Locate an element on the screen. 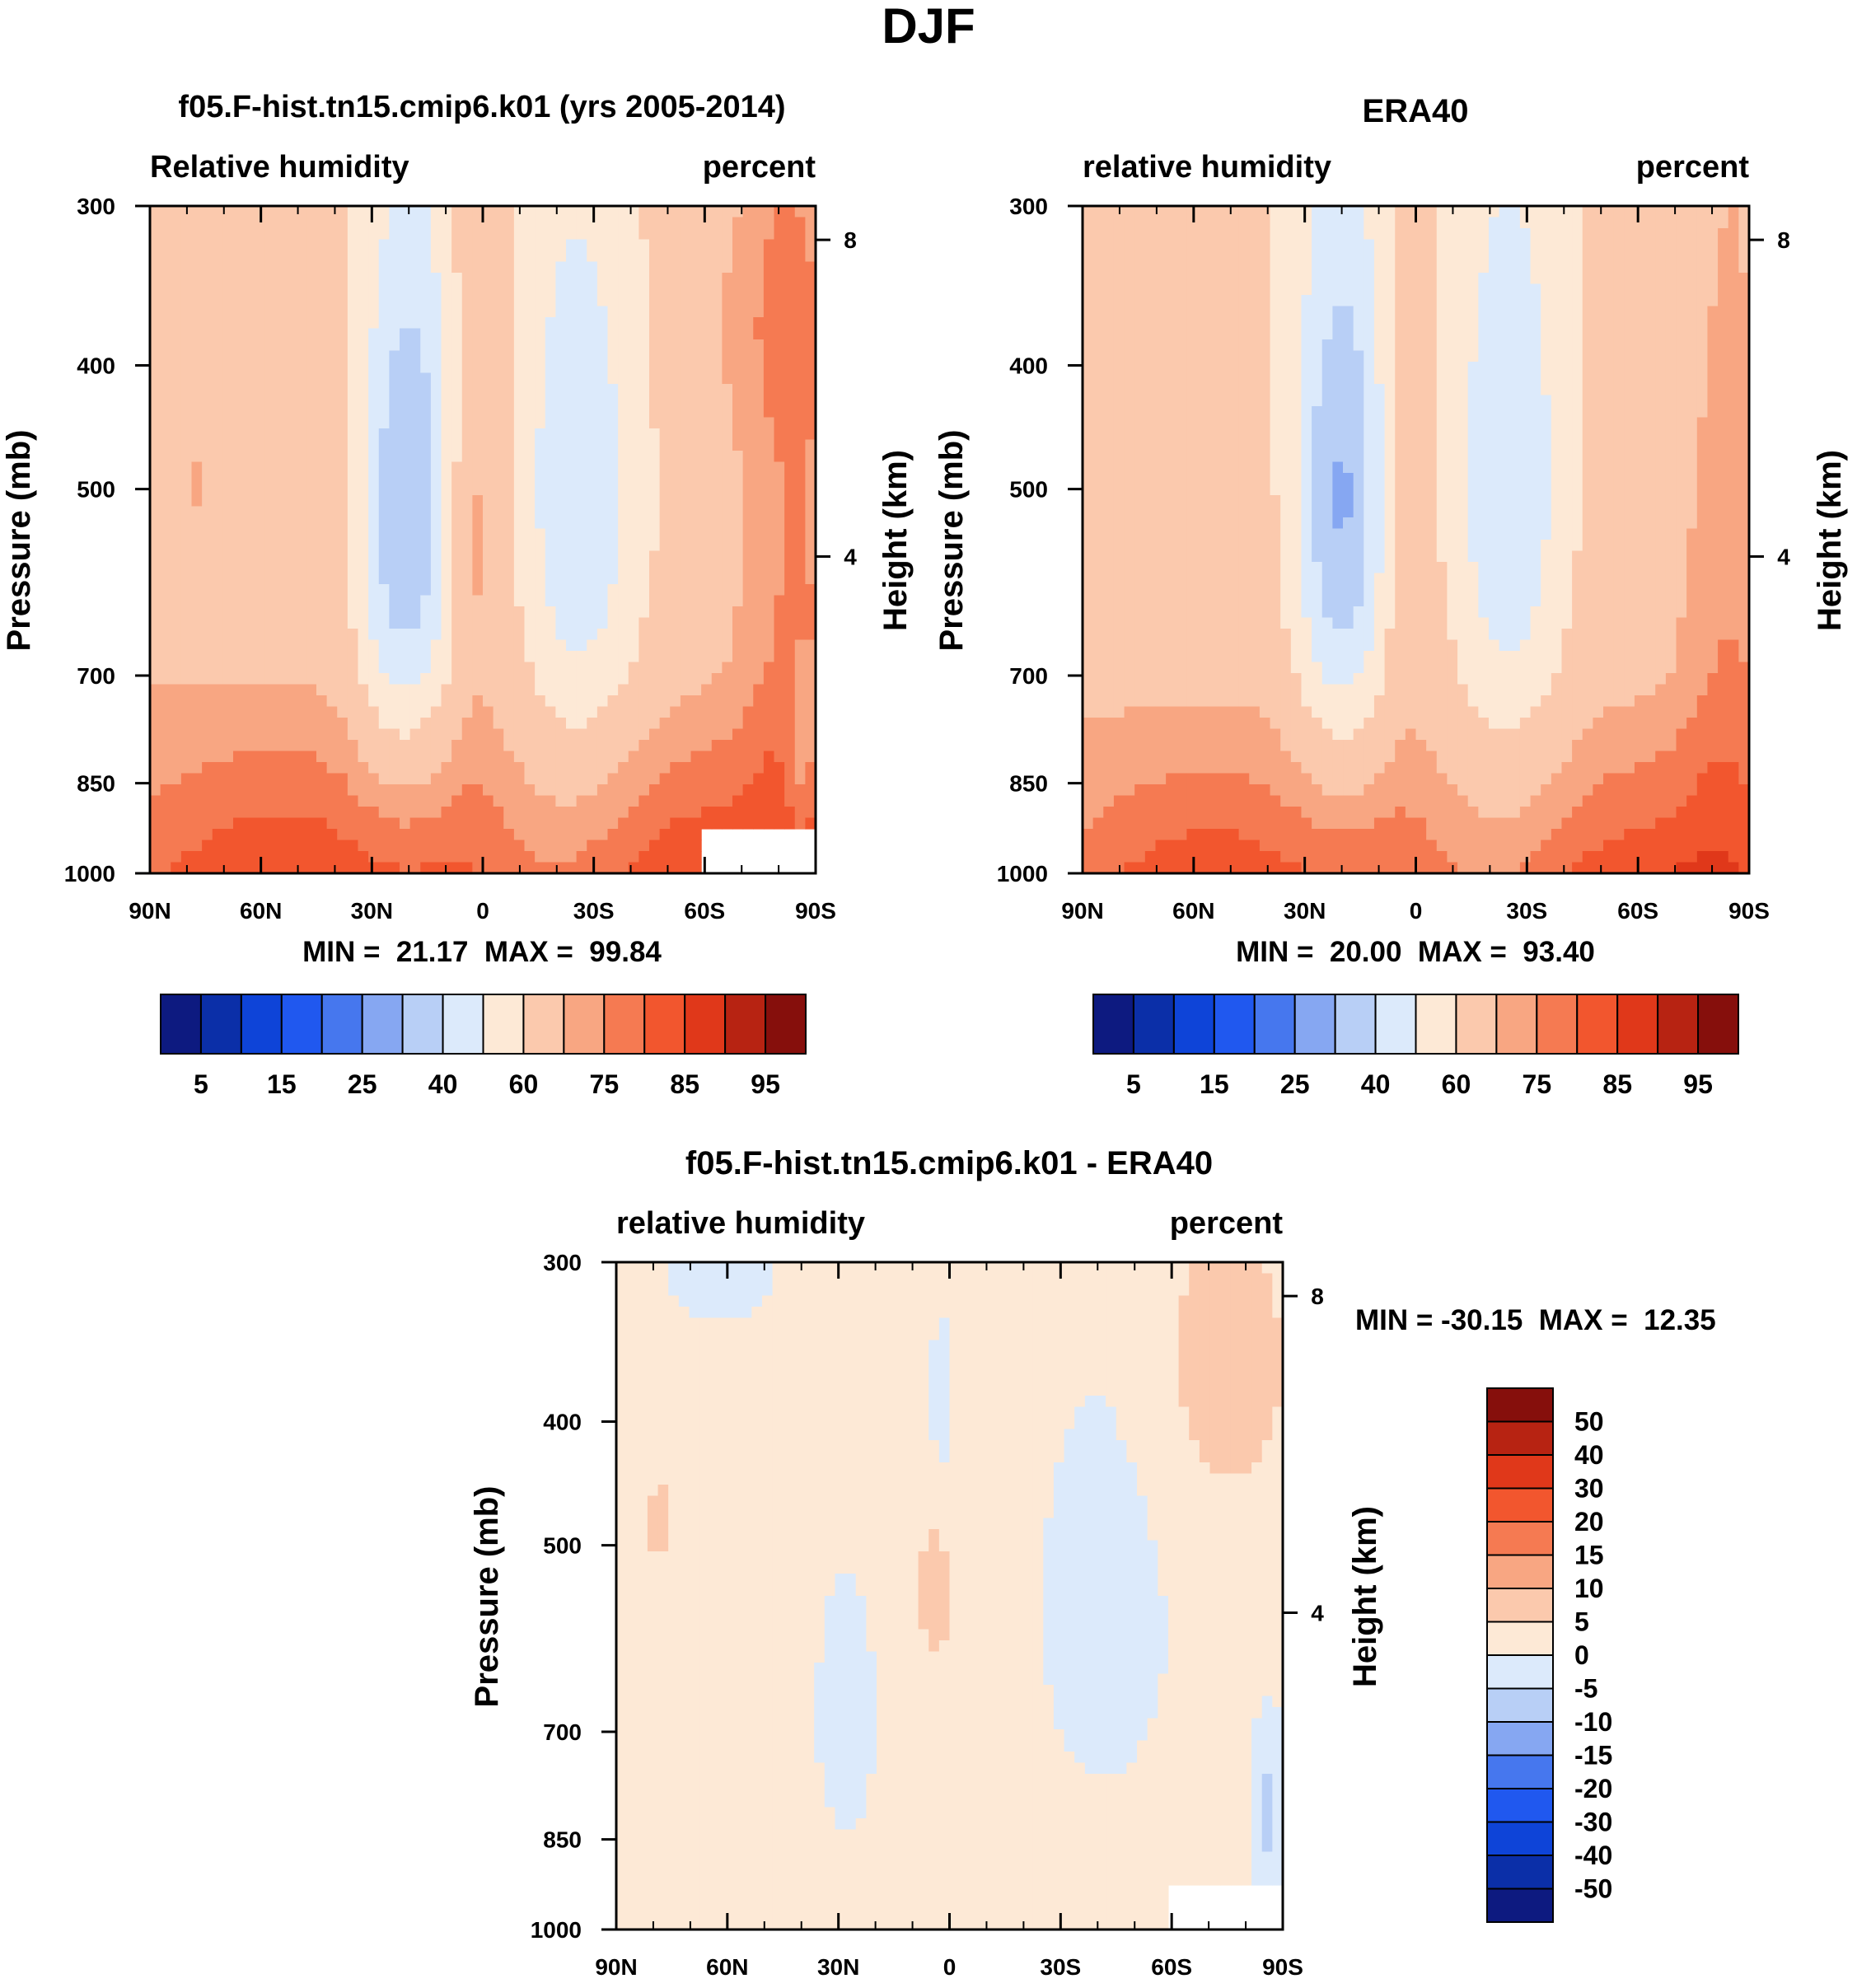 This screenshot has height=1988, width=1857. colorbar-label: -15 is located at coordinates (1593, 1755).